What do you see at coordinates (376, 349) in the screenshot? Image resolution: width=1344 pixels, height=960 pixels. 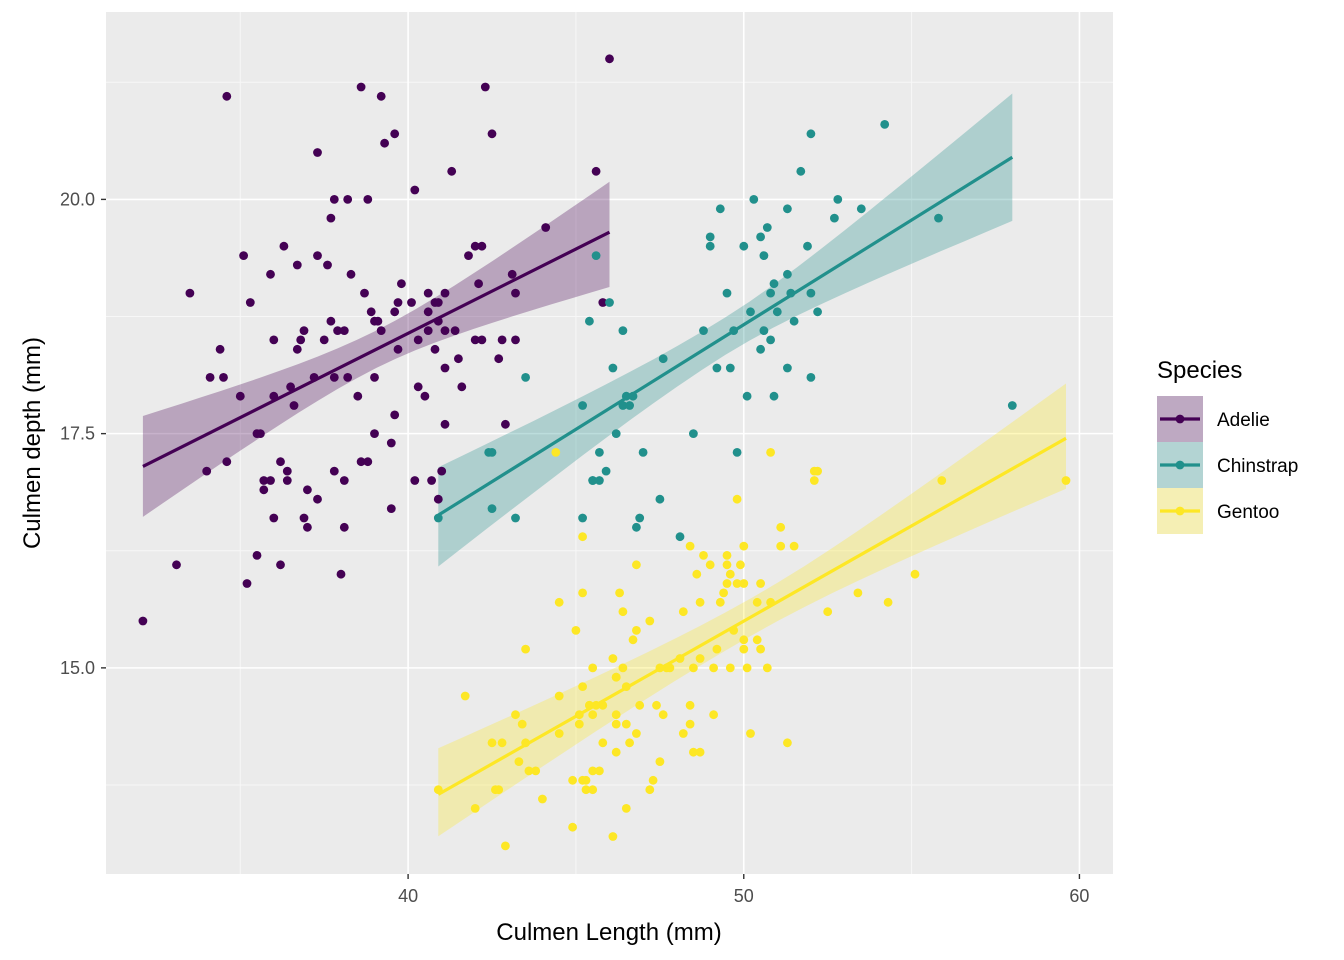 I see `adelie-fit-line` at bounding box center [376, 349].